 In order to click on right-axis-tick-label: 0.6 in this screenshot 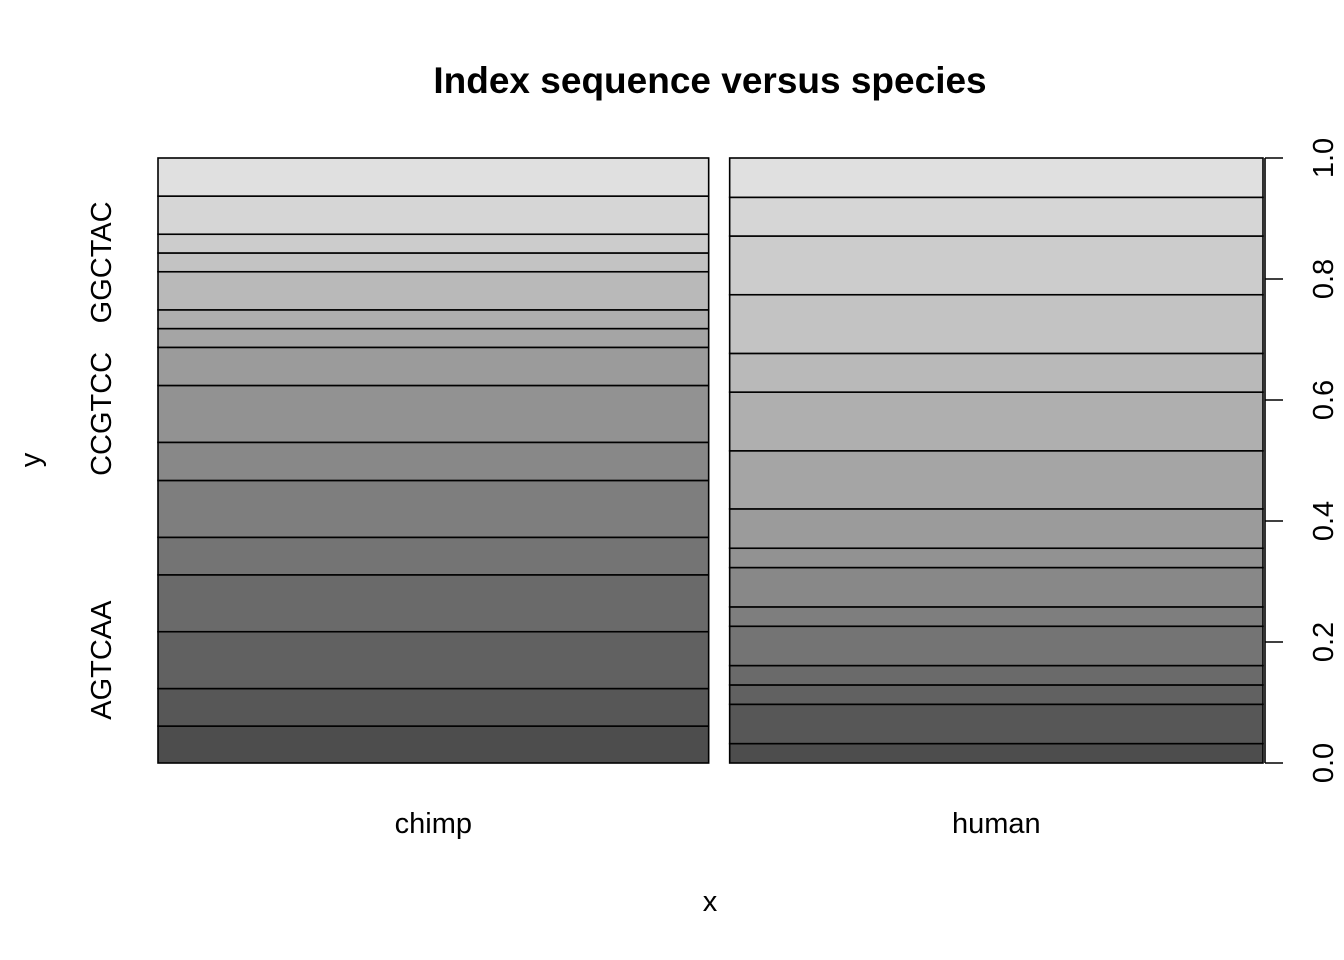, I will do `click(1324, 400)`.